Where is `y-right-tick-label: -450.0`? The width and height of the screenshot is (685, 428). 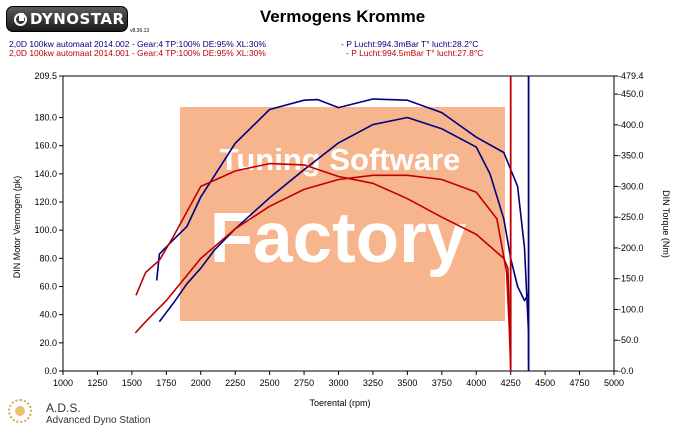 y-right-tick-label: -450.0 is located at coordinates (631, 94).